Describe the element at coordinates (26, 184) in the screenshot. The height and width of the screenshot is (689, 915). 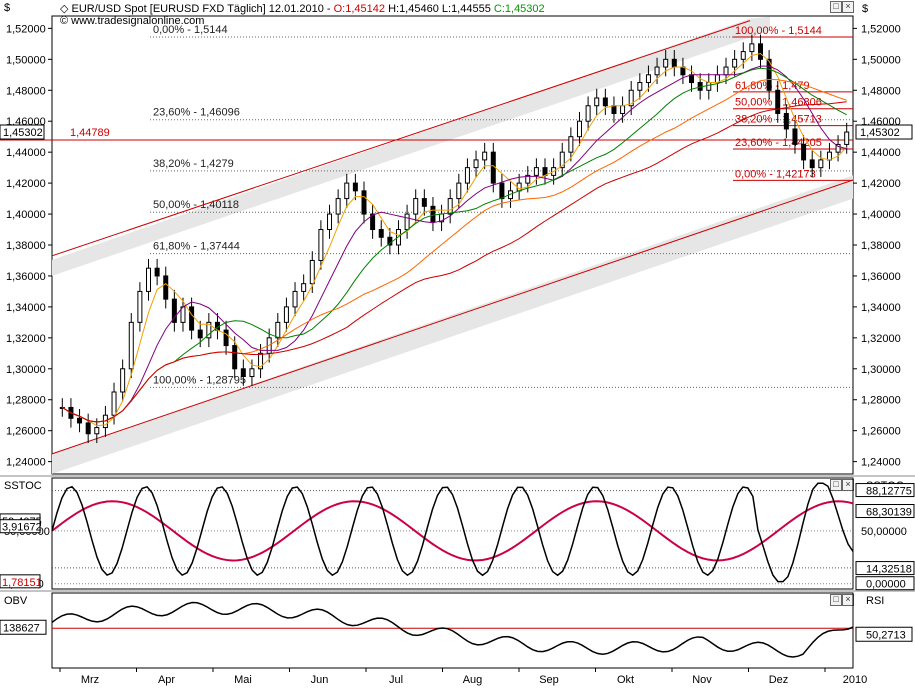
I see `y-tick-label: 1,42000` at that location.